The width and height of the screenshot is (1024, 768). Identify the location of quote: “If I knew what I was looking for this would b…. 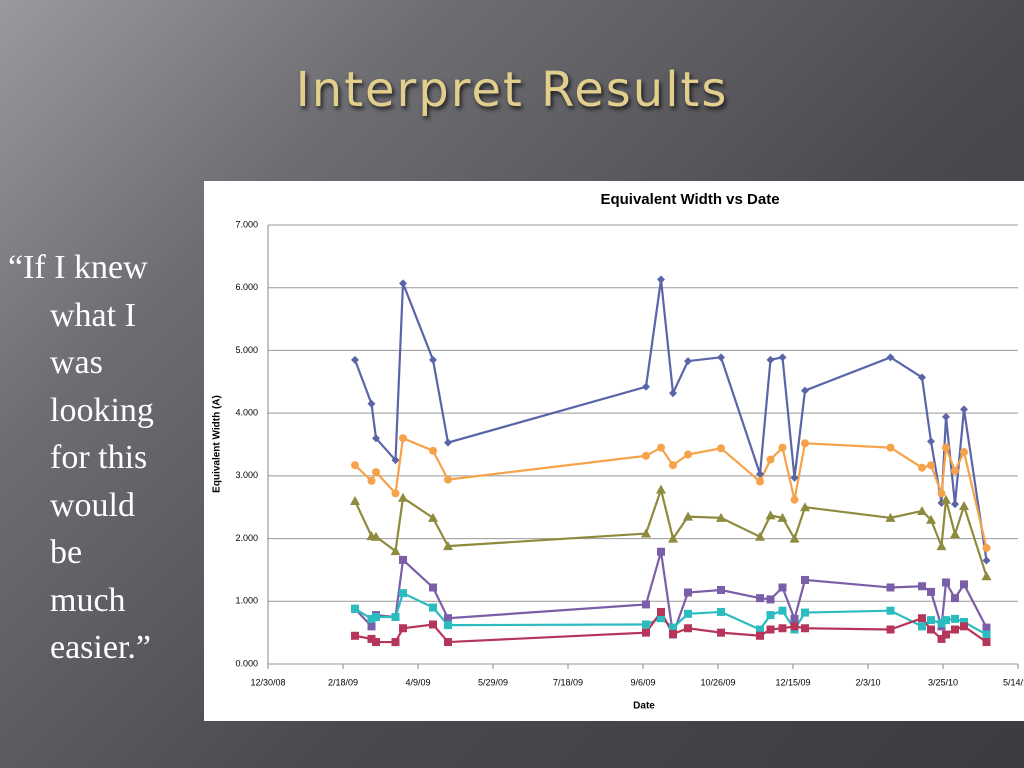
(103, 458).